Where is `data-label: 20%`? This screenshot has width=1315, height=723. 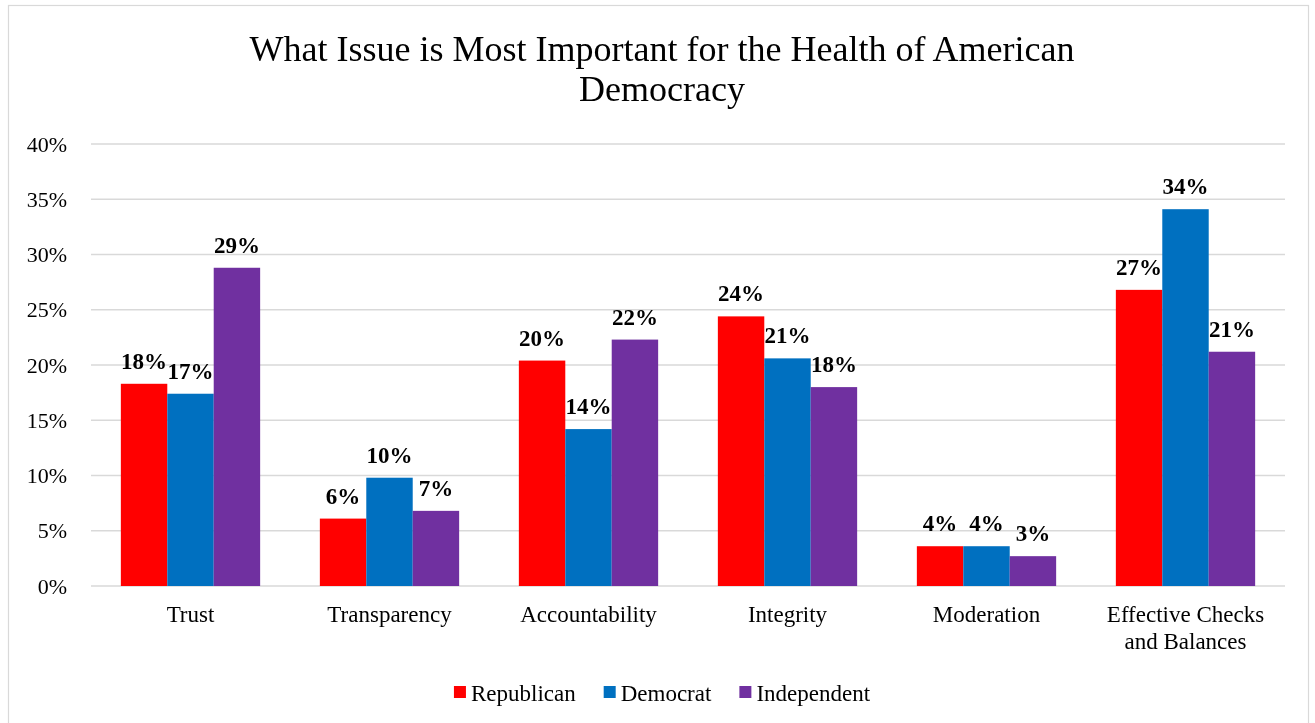 data-label: 20% is located at coordinates (542, 338).